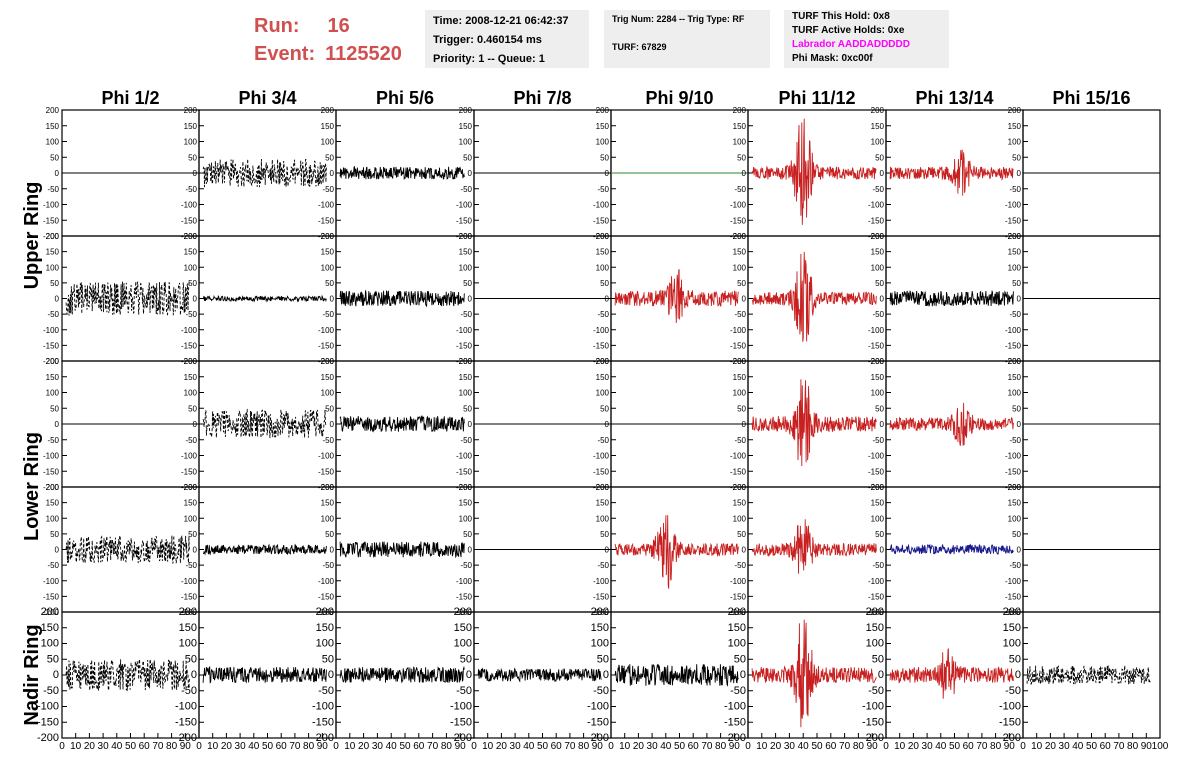 This screenshot has width=1196, height=772. I want to click on column-title: Phi 3/4, so click(267, 98).